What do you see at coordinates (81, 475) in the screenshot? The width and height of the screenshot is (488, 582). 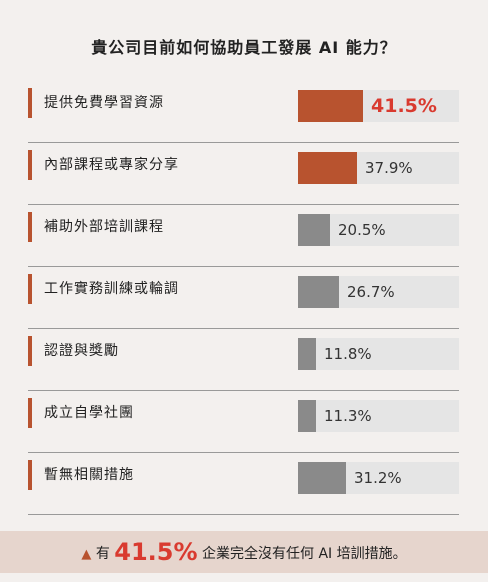 I see `category-label: 暫無相關措施` at bounding box center [81, 475].